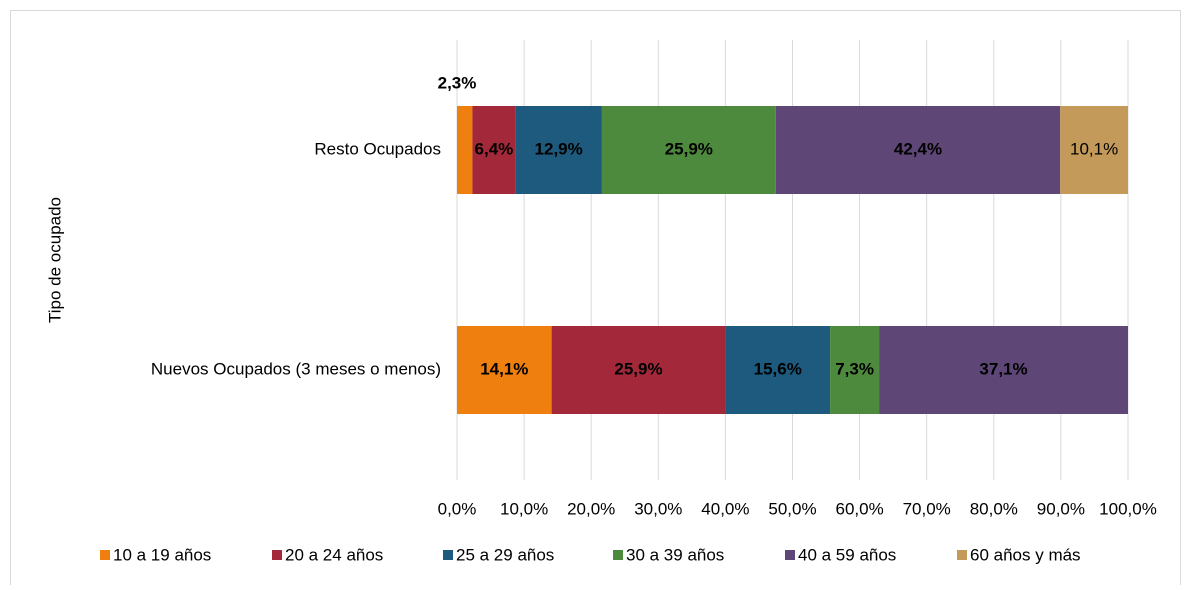 This screenshot has width=1187, height=590. I want to click on x-tick-label: 10,0%, so click(524, 508).